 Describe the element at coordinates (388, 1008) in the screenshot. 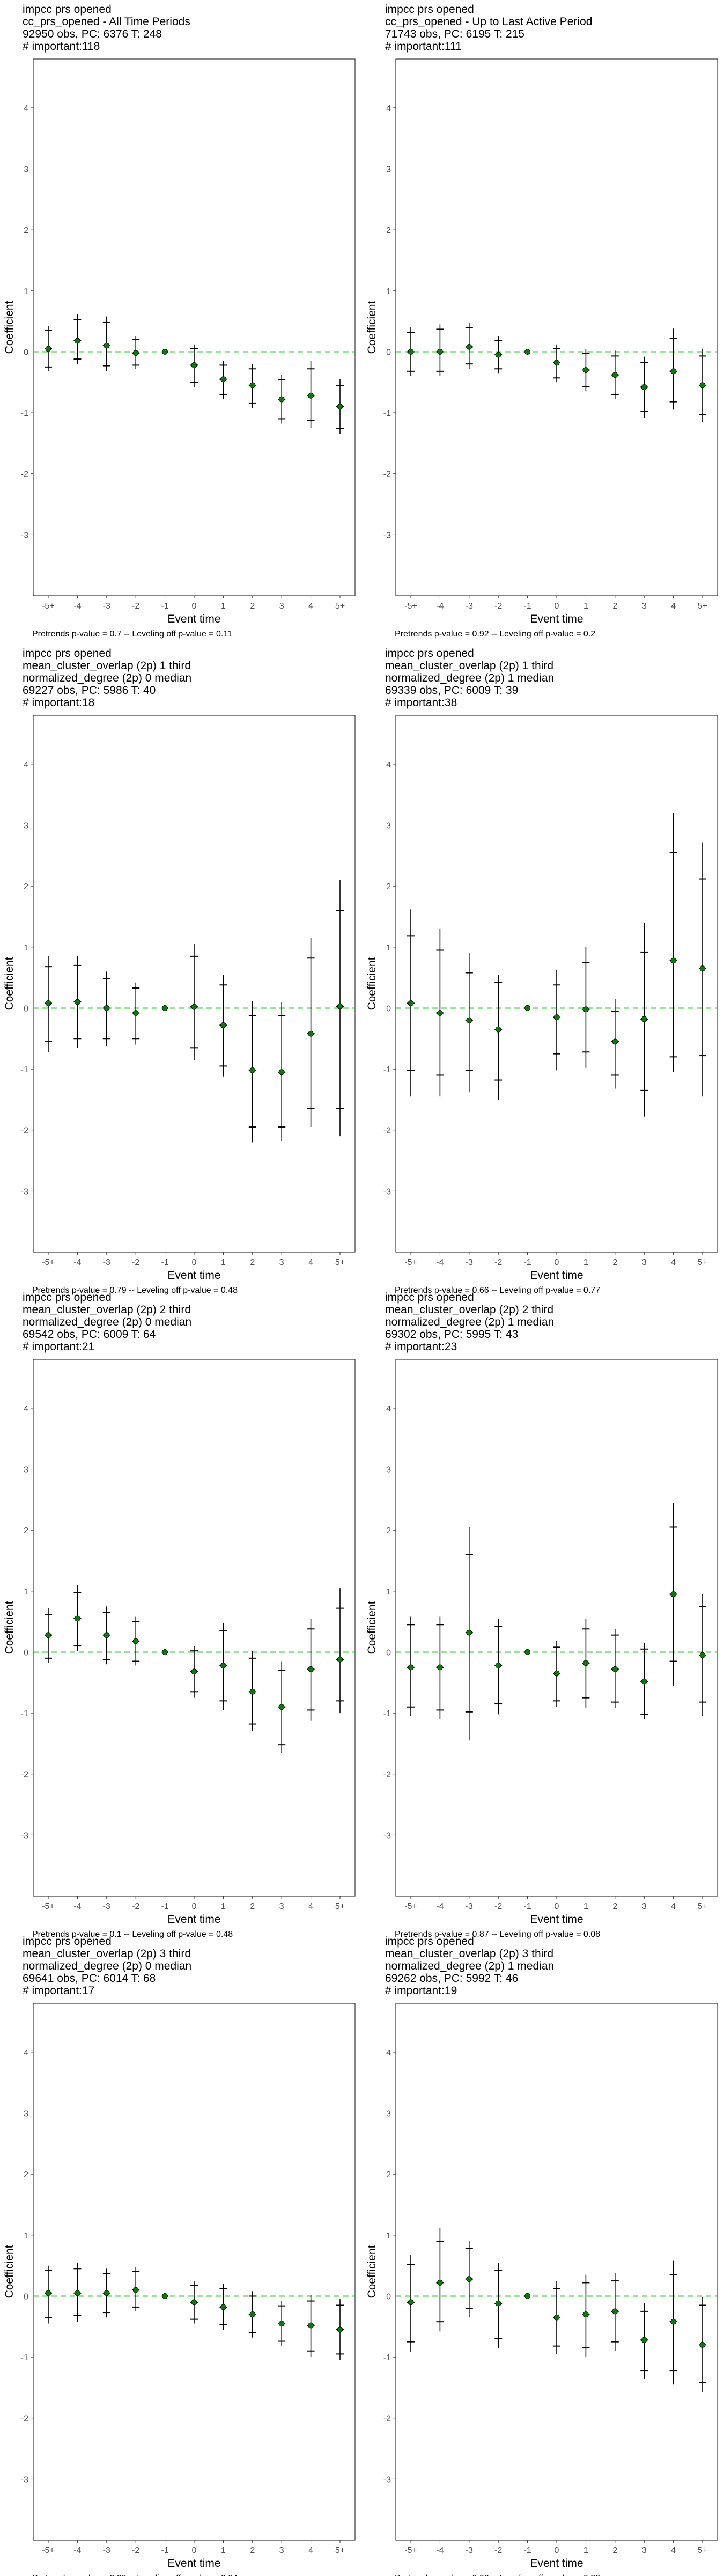

I see `y-tick-label: 0` at that location.